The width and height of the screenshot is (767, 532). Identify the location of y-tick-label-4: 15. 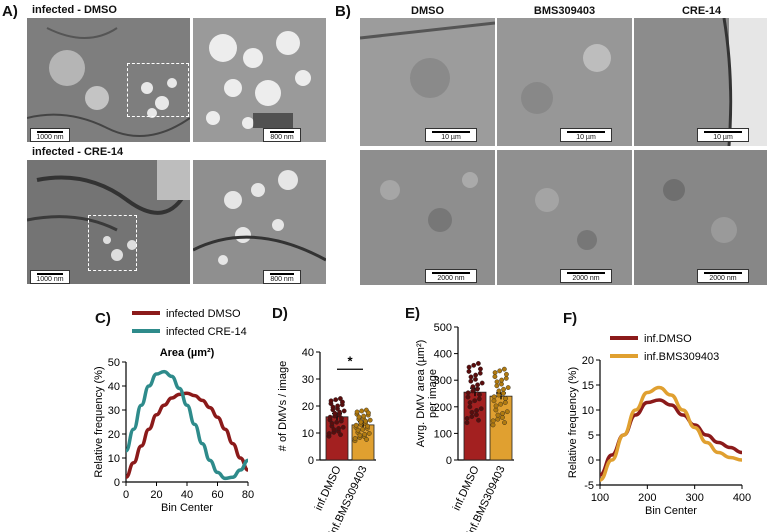
(588, 386).